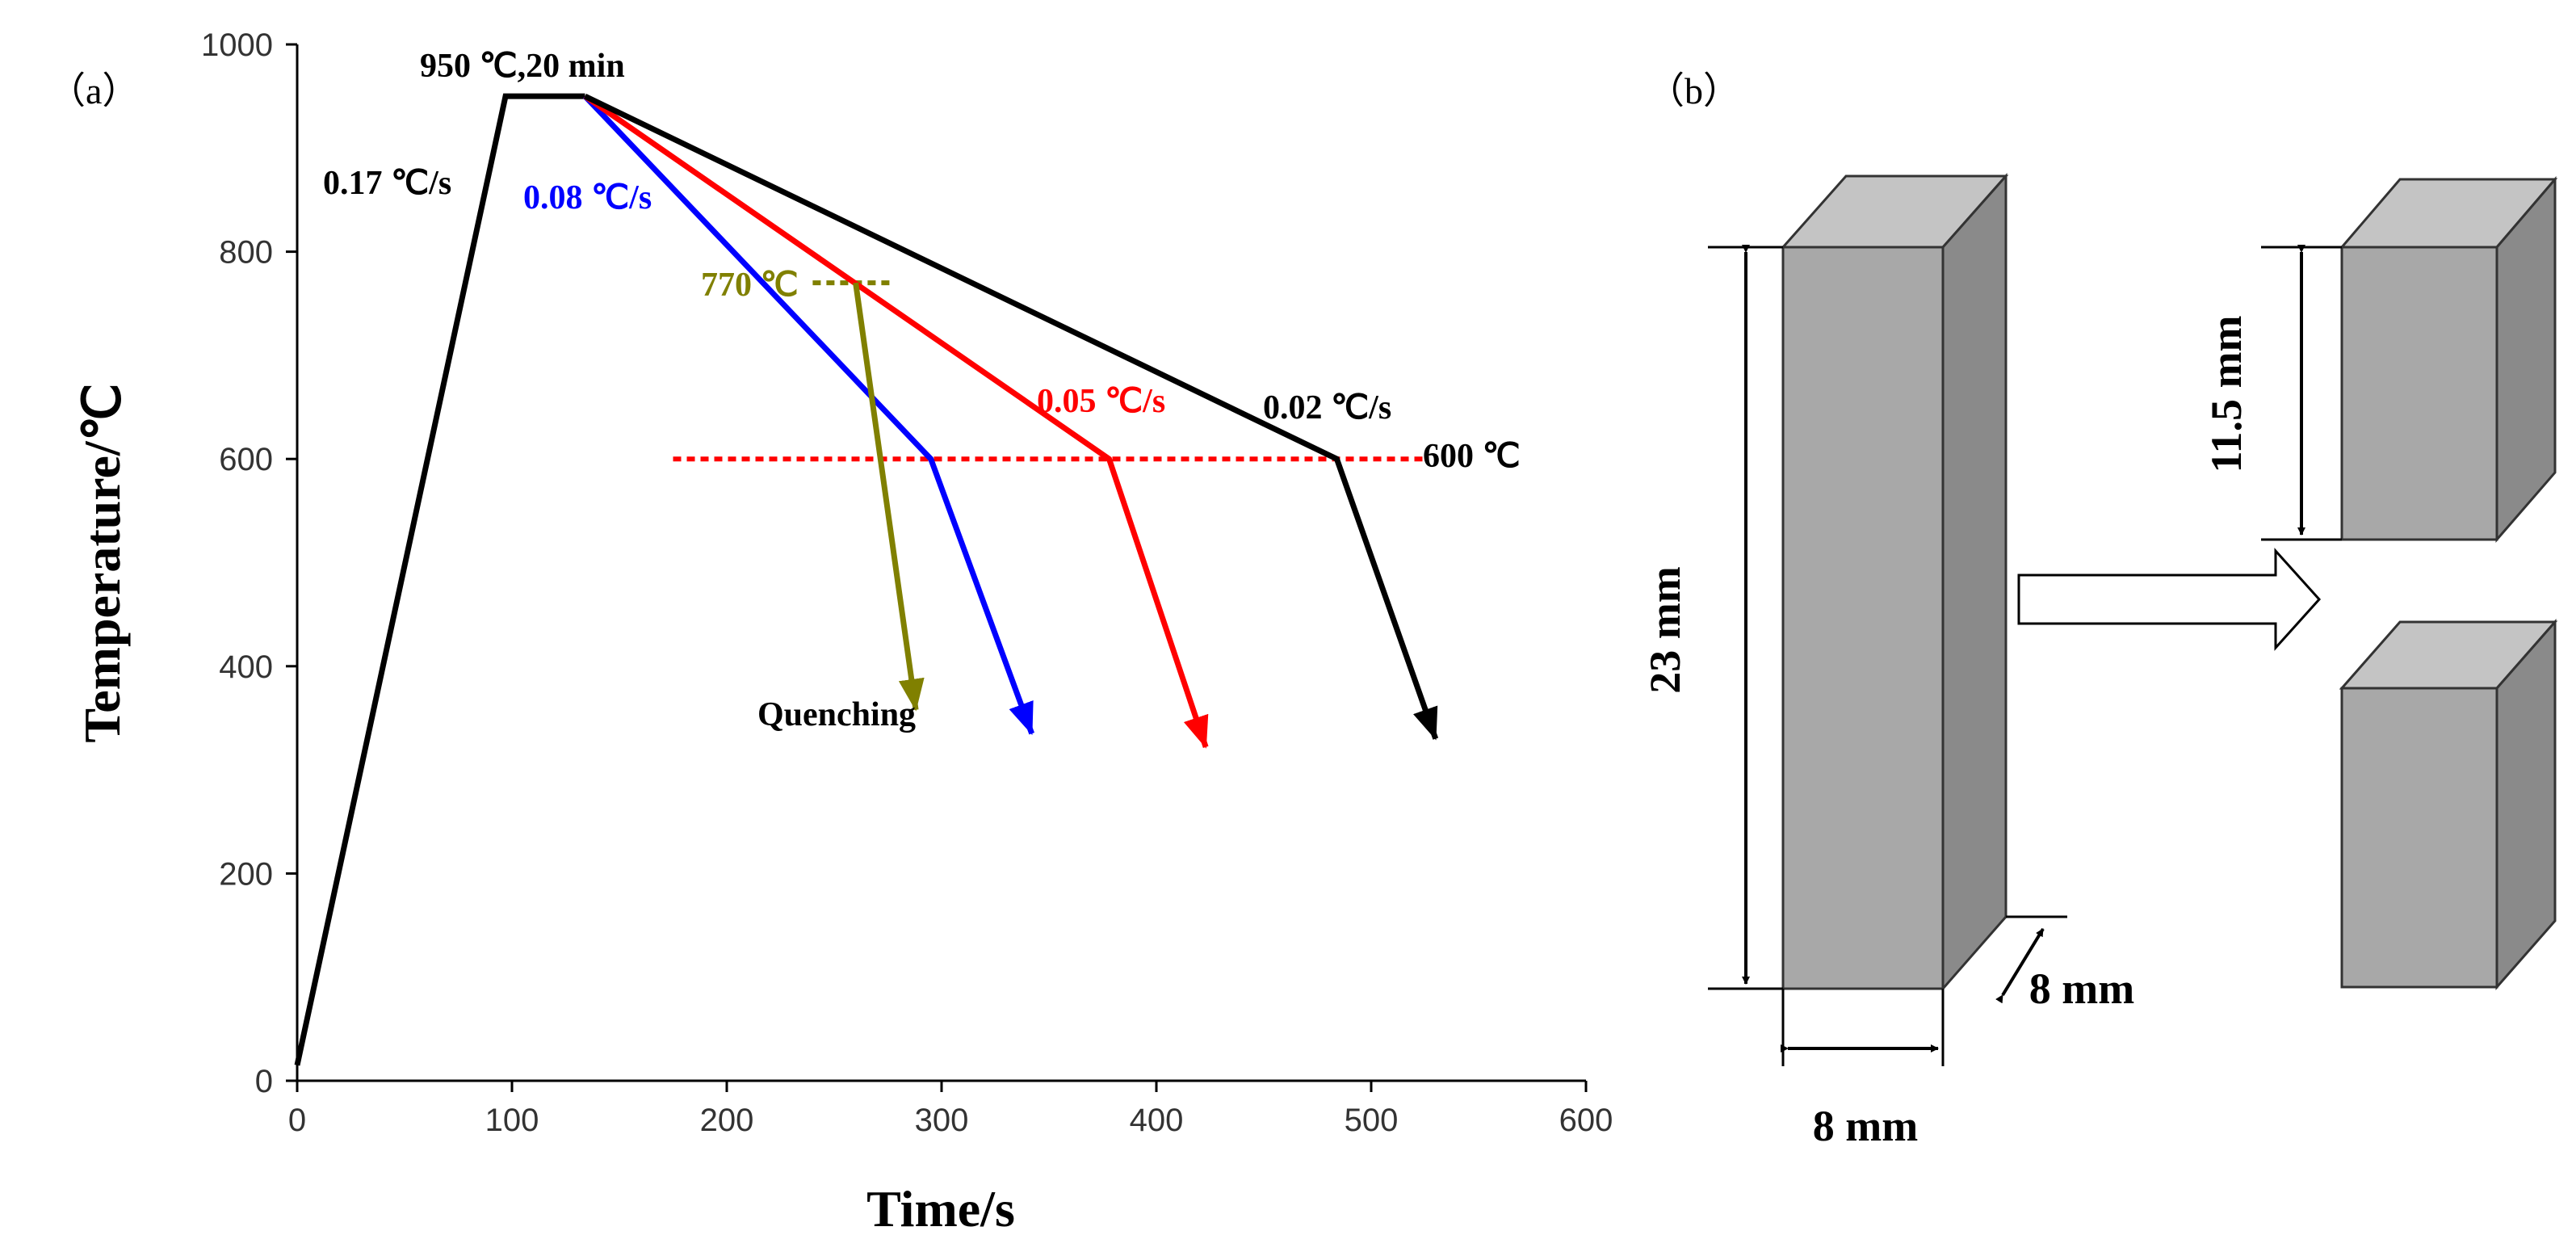 The height and width of the screenshot is (1252, 2576). Describe the element at coordinates (2526, 804) in the screenshot. I see `lower-block-side-face` at that location.